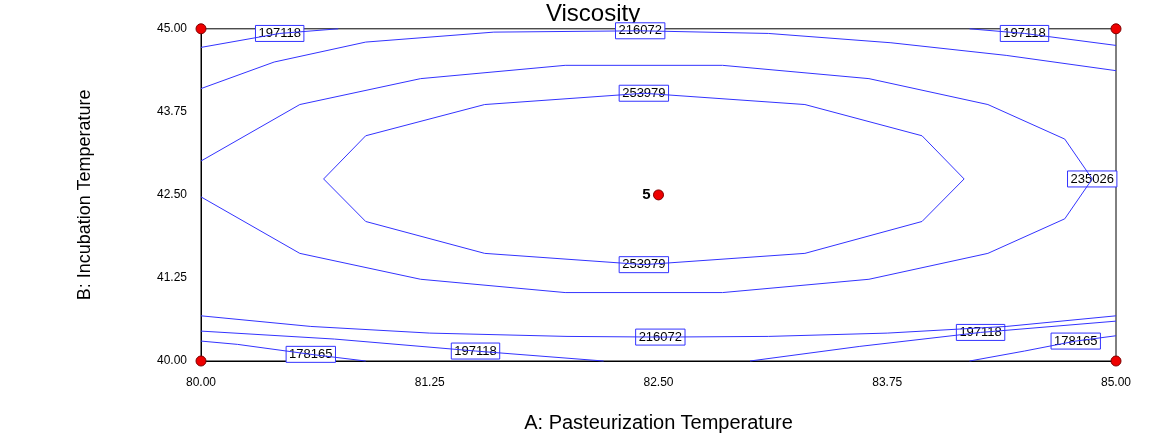  Describe the element at coordinates (1116, 381) in the screenshot. I see `x-tick-label: 85.00` at that location.